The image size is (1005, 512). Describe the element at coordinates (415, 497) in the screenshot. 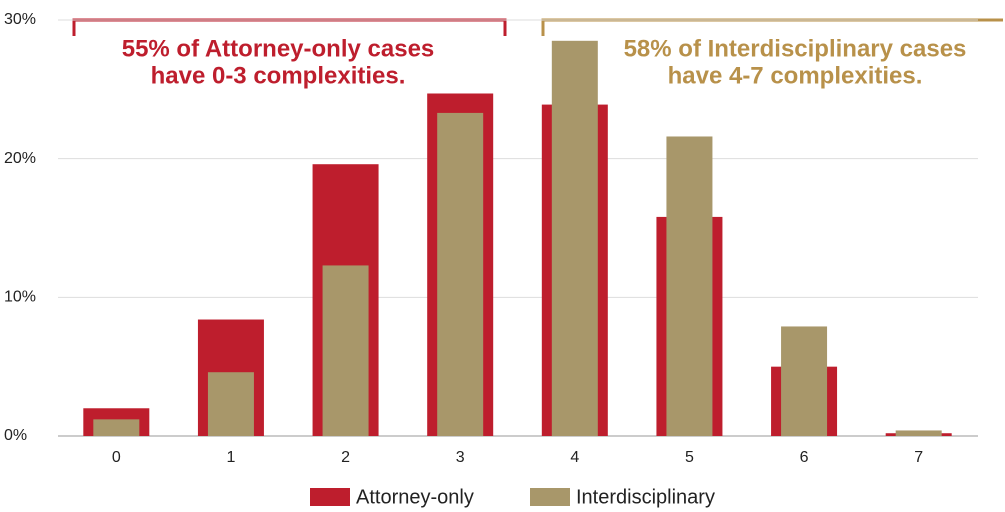

I see `legend-label: Attorney-only` at that location.